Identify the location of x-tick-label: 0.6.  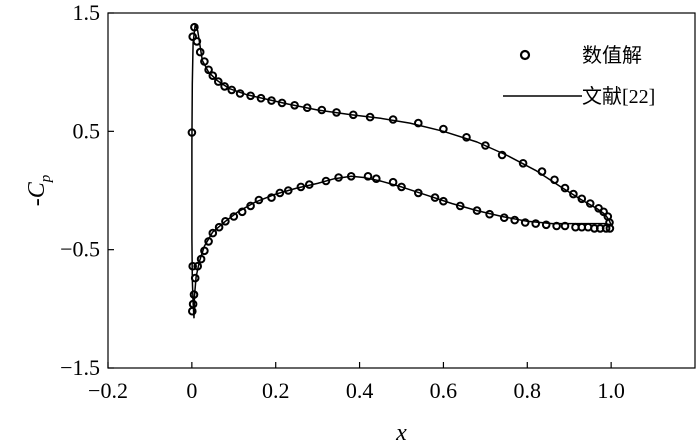
(444, 390).